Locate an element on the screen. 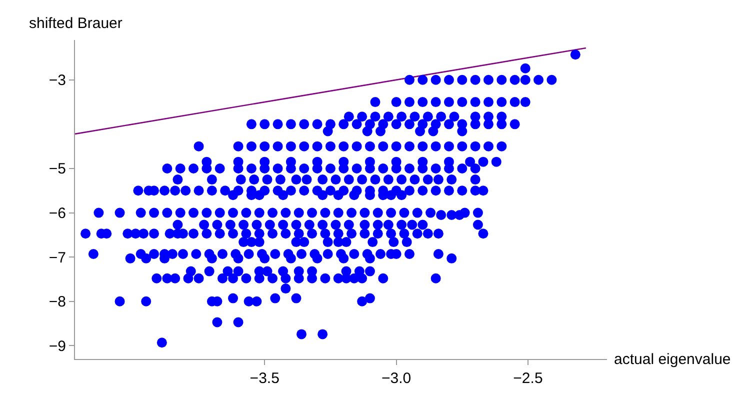 This screenshot has width=747, height=399. x-tick-label: −3.5 is located at coordinates (265, 378).